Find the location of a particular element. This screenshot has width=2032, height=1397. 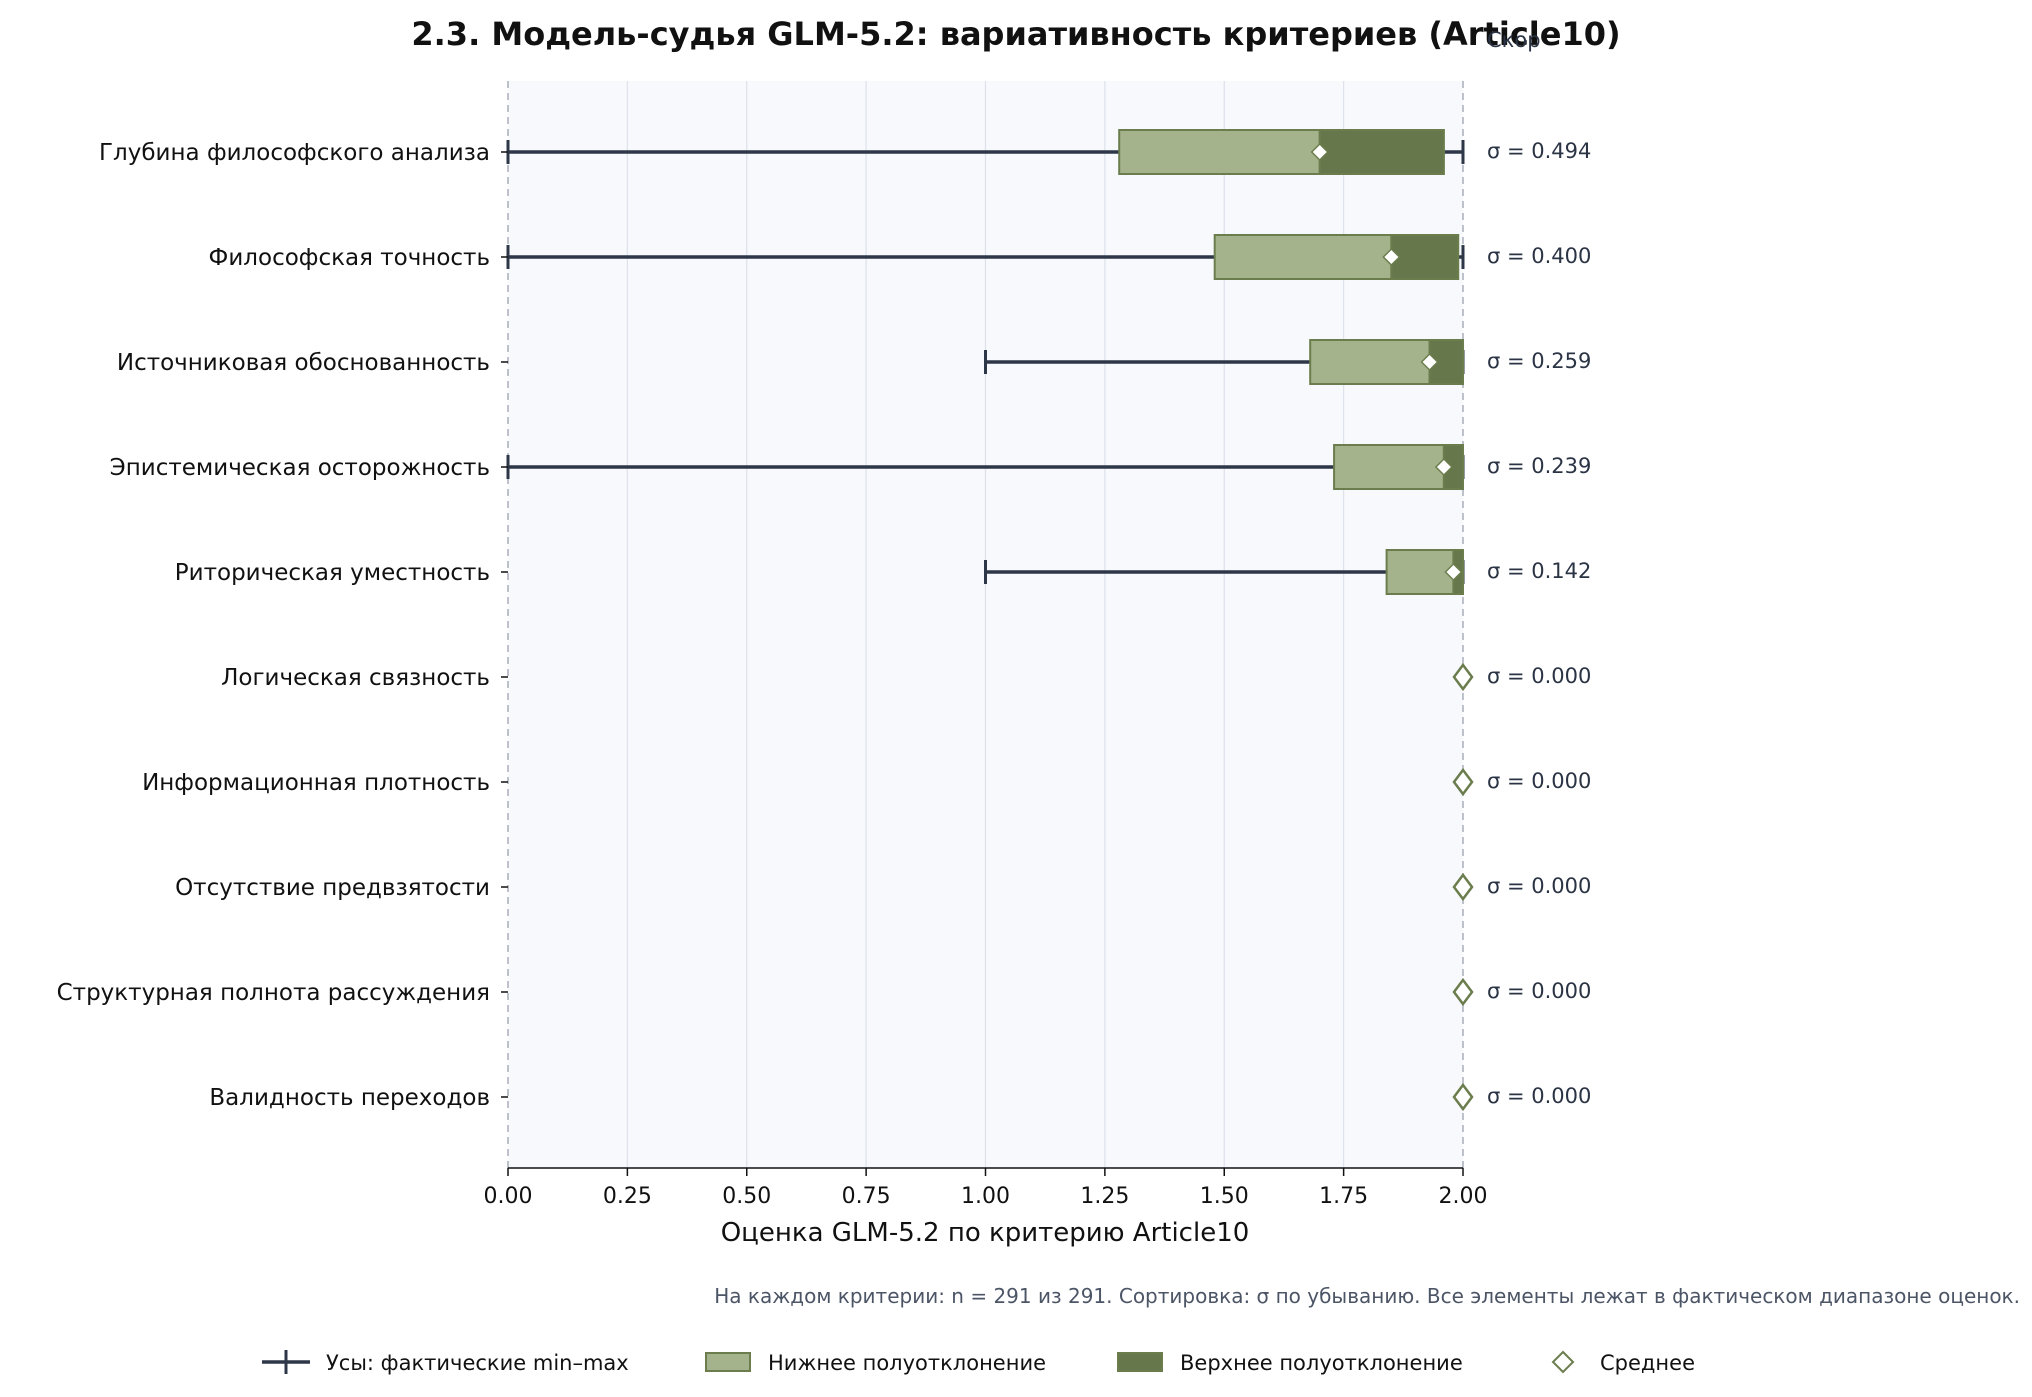

legend-mean-swatch is located at coordinates (1563, 1362).